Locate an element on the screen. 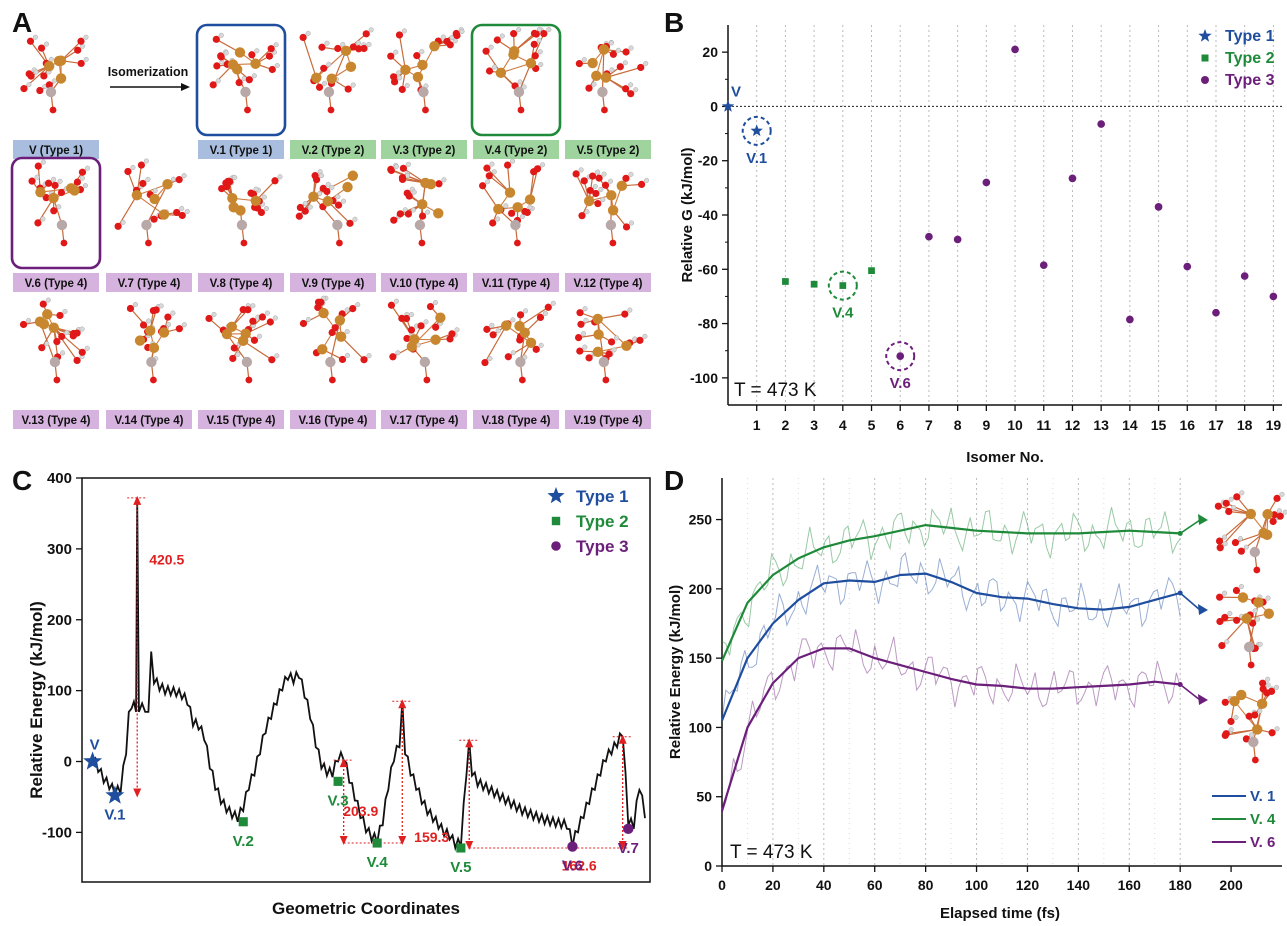 The width and height of the screenshot is (1287, 926). y-tick-label: -60 is located at coordinates (708, 269).